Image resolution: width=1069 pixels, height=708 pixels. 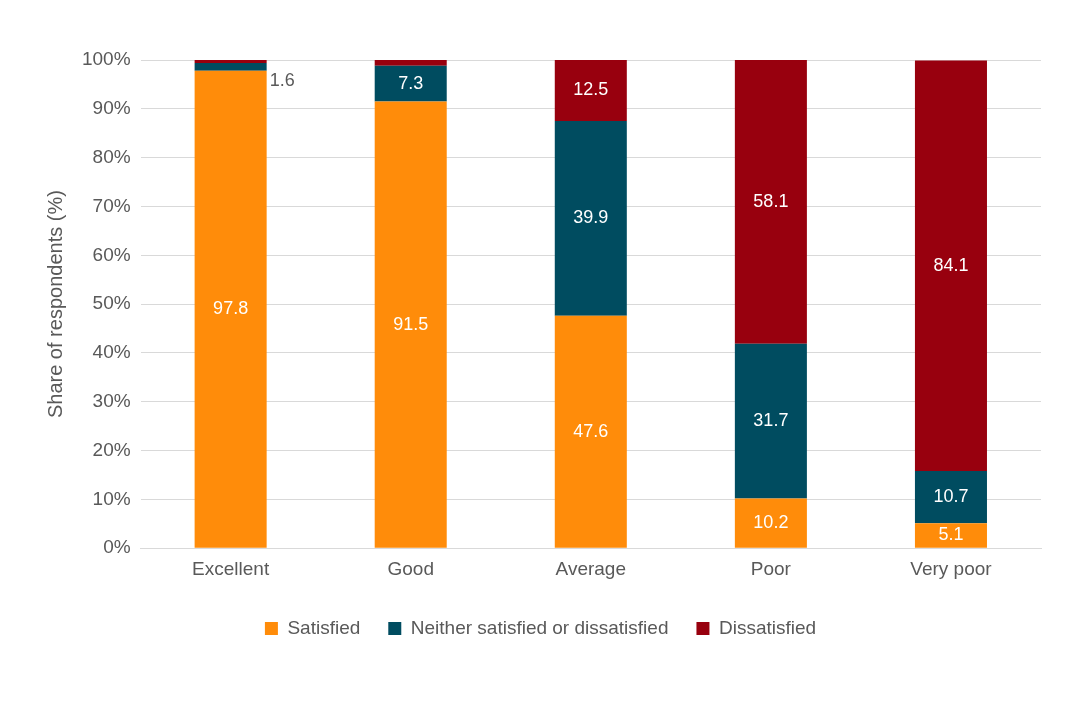 What do you see at coordinates (111, 205) in the screenshot?
I see `y-tick-label: 70%` at bounding box center [111, 205].